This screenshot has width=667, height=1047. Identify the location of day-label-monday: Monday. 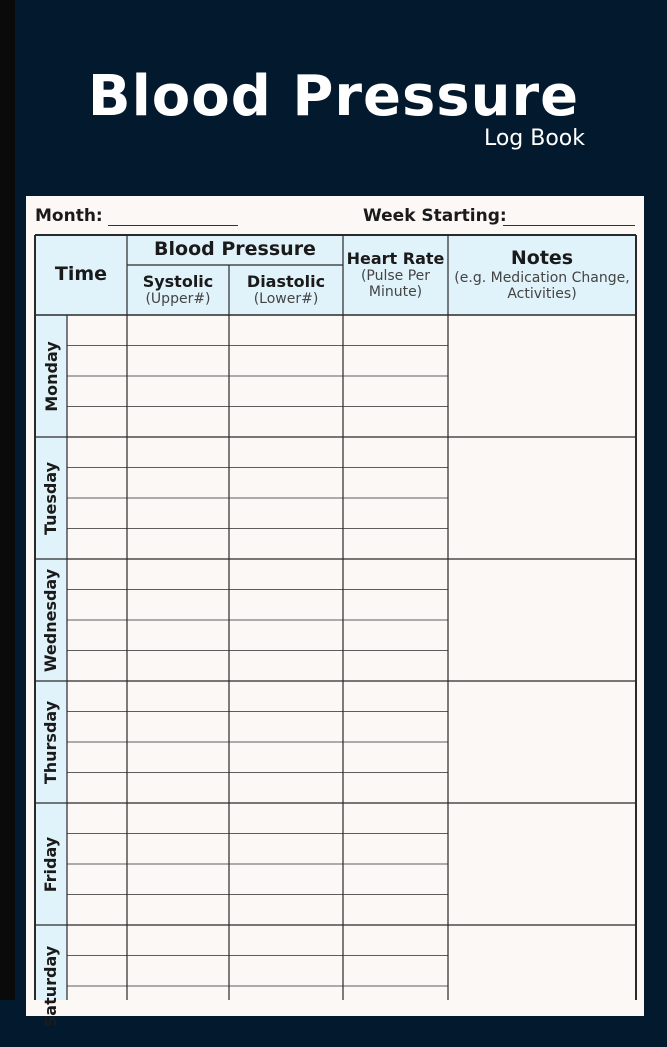
(51, 376).